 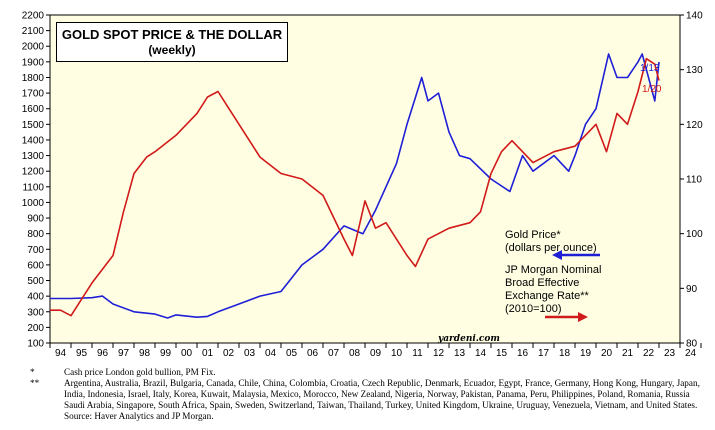 What do you see at coordinates (187, 353) in the screenshot?
I see `x-tick-label: 00` at bounding box center [187, 353].